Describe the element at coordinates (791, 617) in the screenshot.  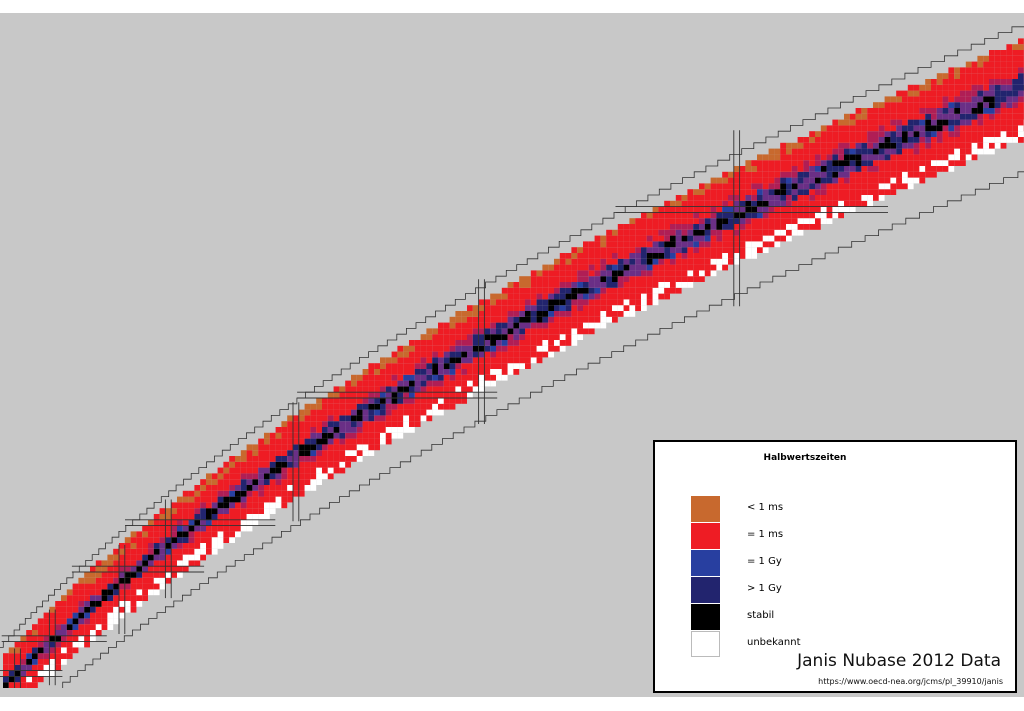
I see `legend-entry: stabil` at that location.